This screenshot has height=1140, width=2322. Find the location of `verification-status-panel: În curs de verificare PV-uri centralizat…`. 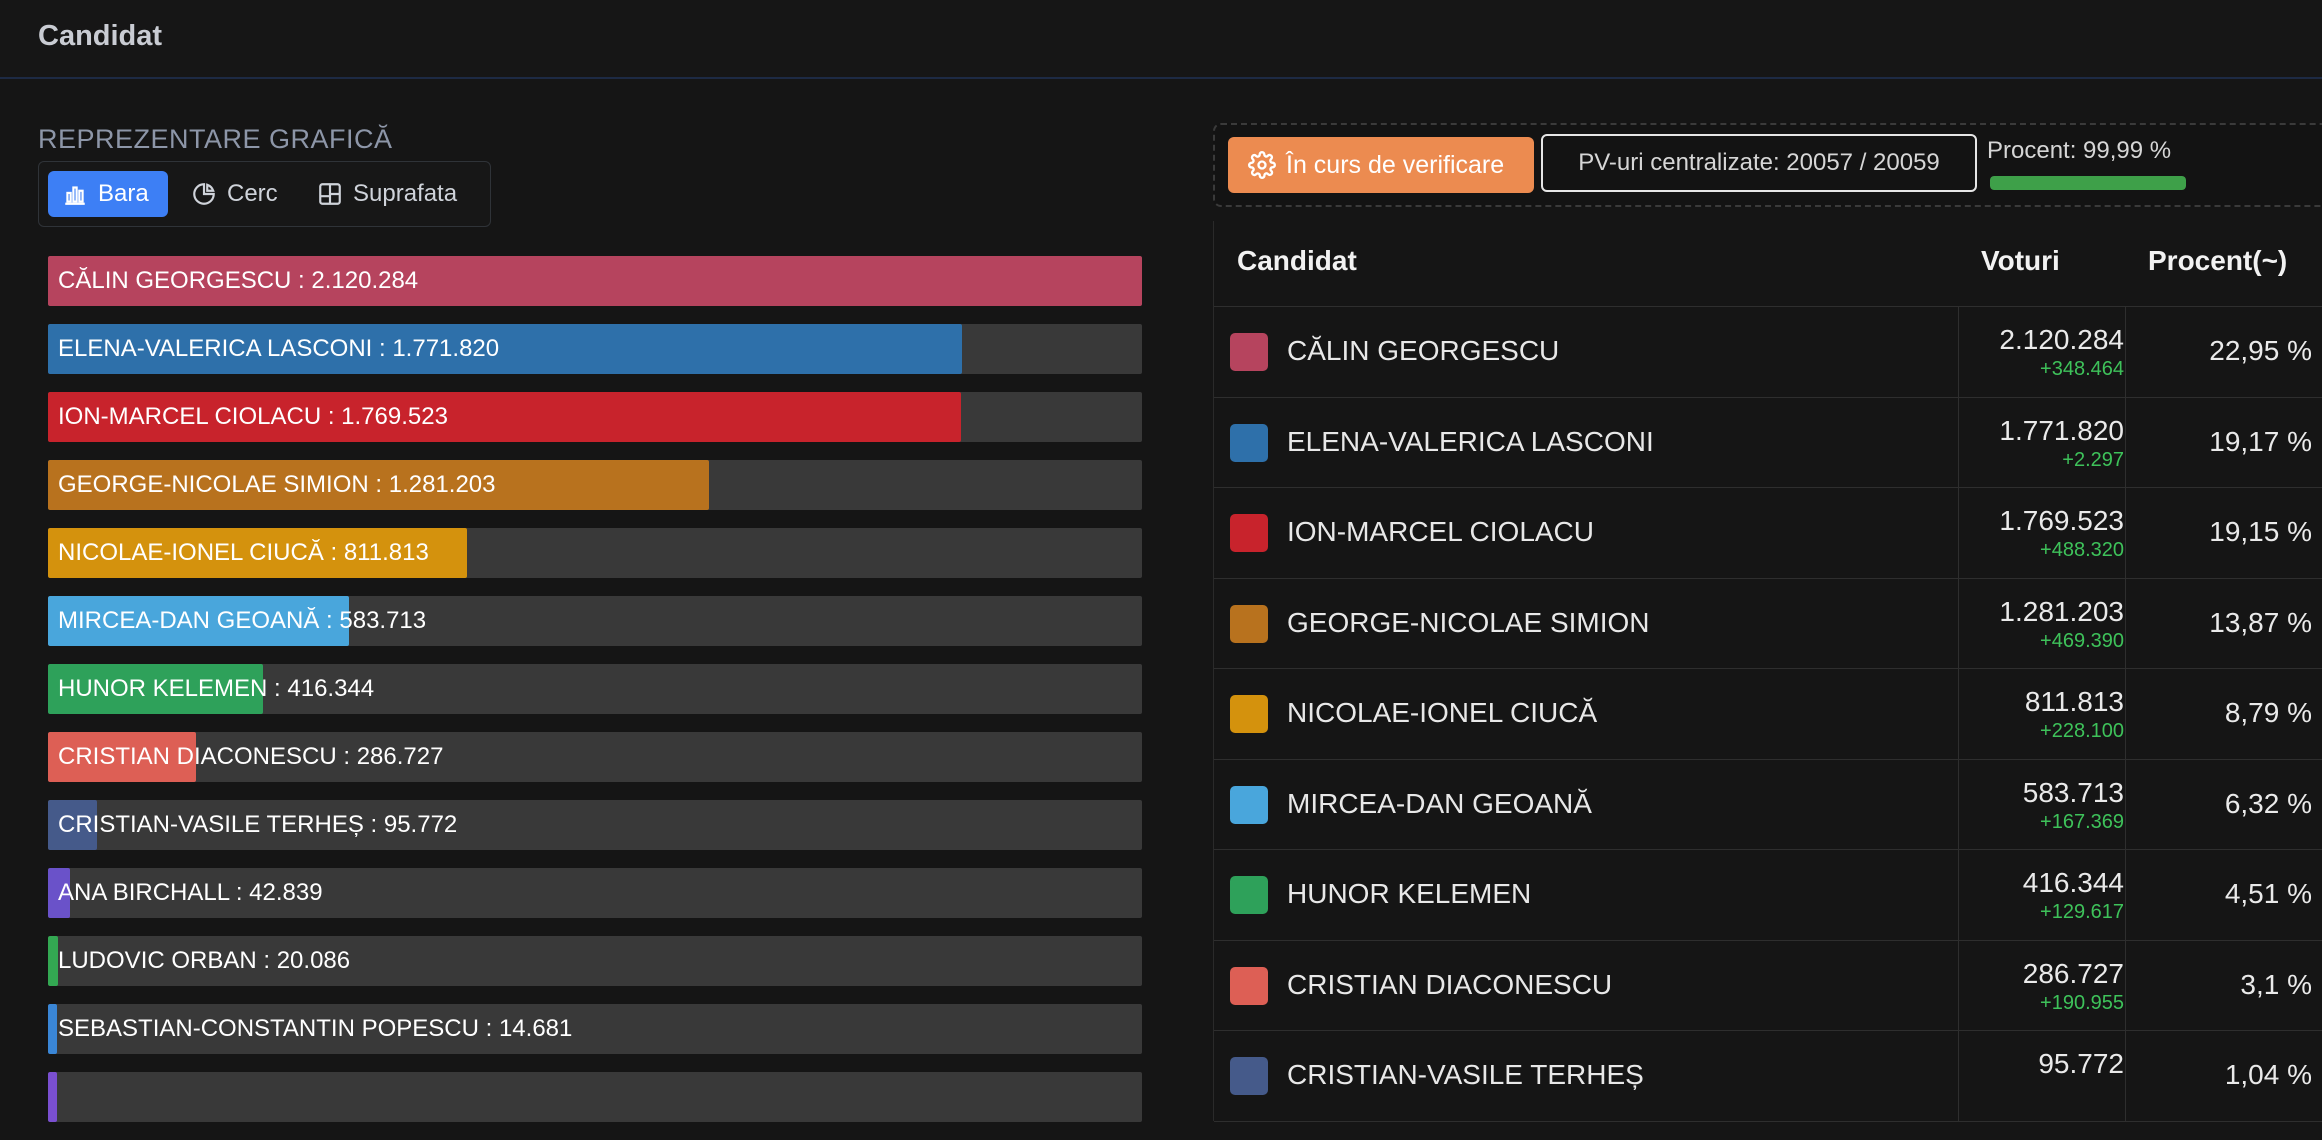

verification-status-panel: În curs de verificare PV-uri centralizat… is located at coordinates (1767, 165).